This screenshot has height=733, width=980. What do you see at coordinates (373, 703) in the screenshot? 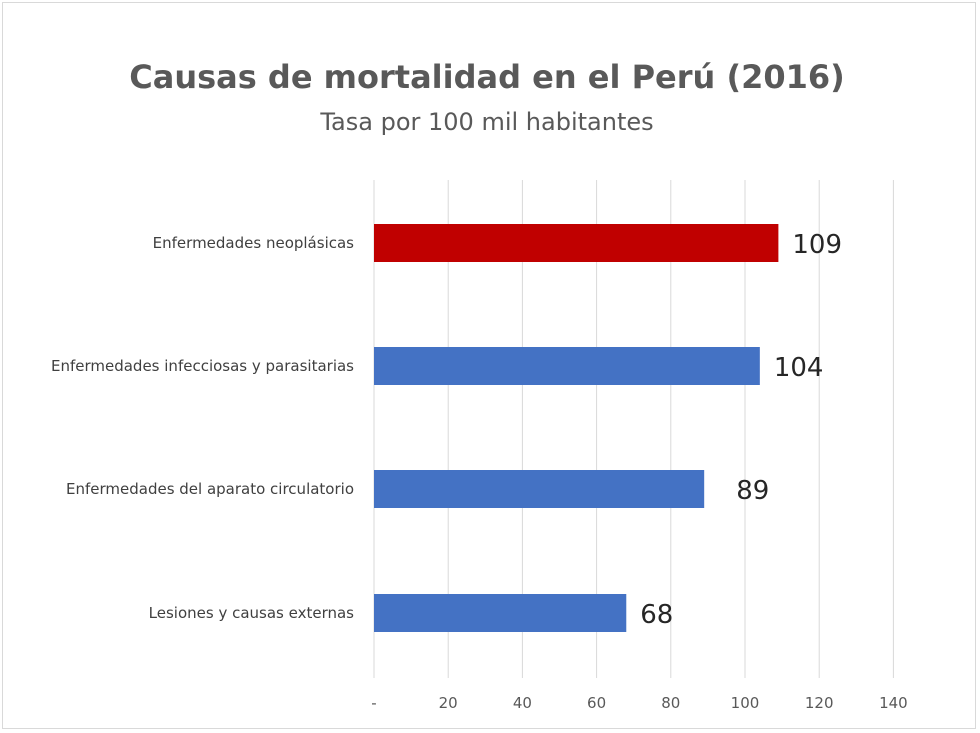
I see `x-tick-label: -` at bounding box center [373, 703].